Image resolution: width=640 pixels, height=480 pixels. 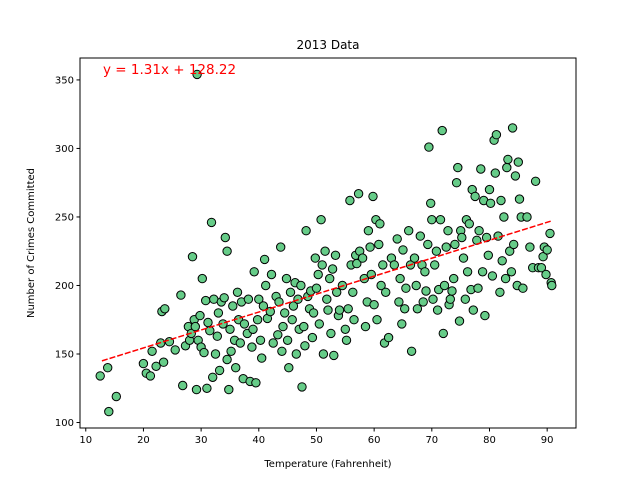 What do you see at coordinates (327, 45) in the screenshot?
I see `chart-title: 2013 Data` at bounding box center [327, 45].